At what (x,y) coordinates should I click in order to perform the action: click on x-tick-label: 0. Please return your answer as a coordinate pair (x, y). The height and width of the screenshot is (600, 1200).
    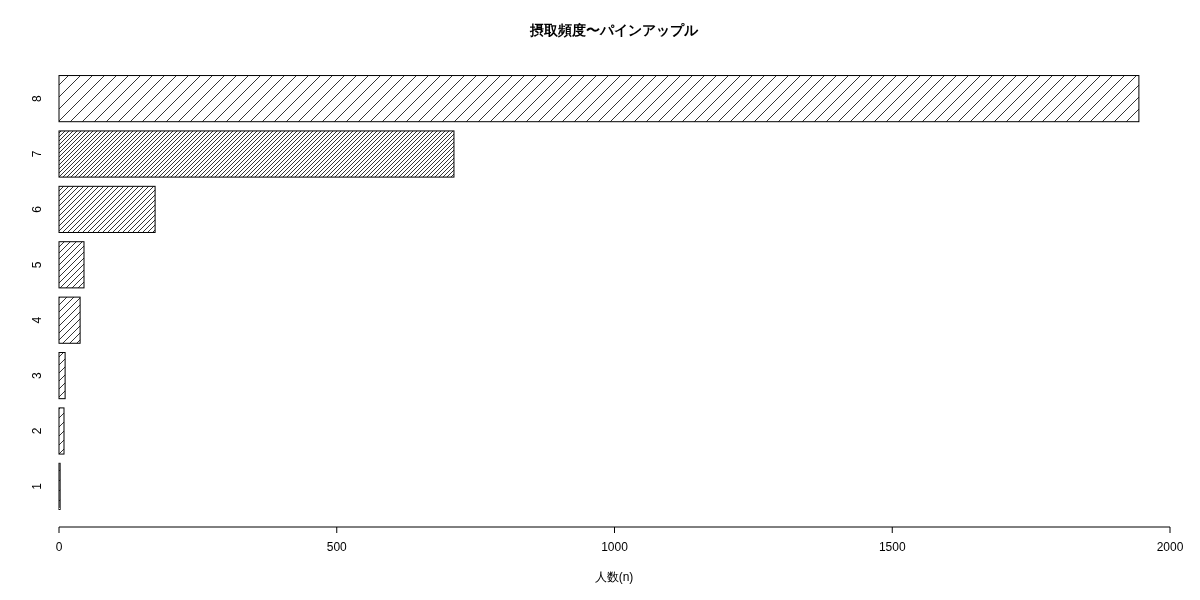
    Looking at the image, I should click on (59, 547).